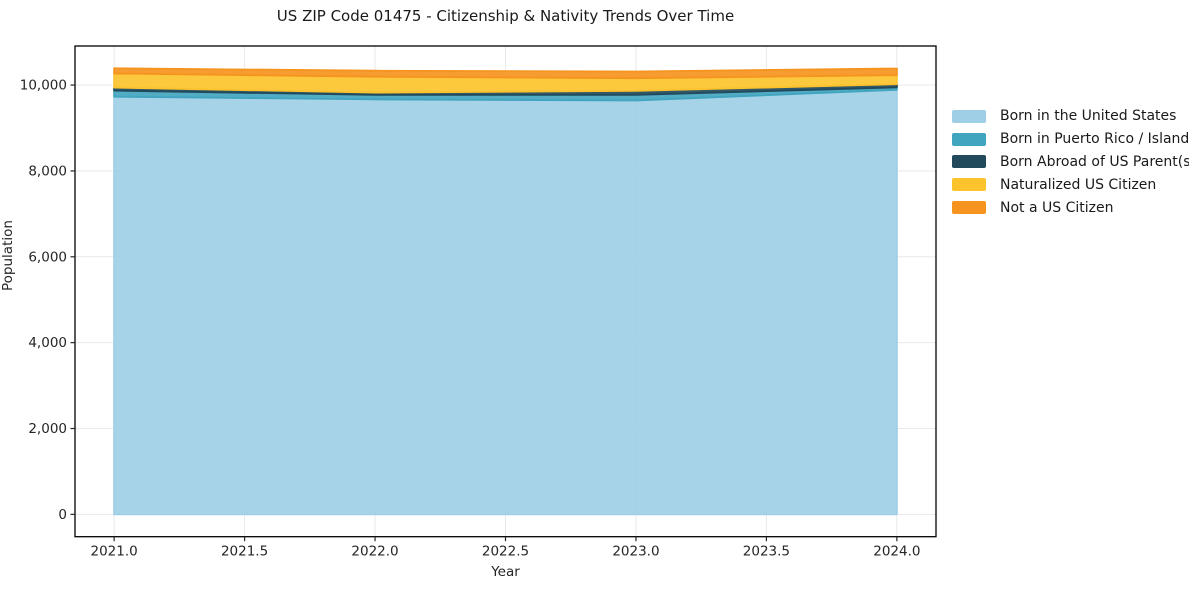 The height and width of the screenshot is (590, 1189). Describe the element at coordinates (374, 552) in the screenshot. I see `x-tick-label: 2022.0` at that location.